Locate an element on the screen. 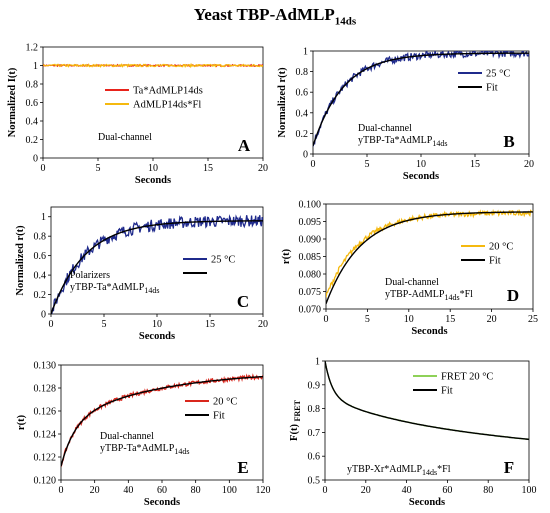 This screenshot has height=513, width=550. y-tick-label: 0.124 is located at coordinates (45, 435).